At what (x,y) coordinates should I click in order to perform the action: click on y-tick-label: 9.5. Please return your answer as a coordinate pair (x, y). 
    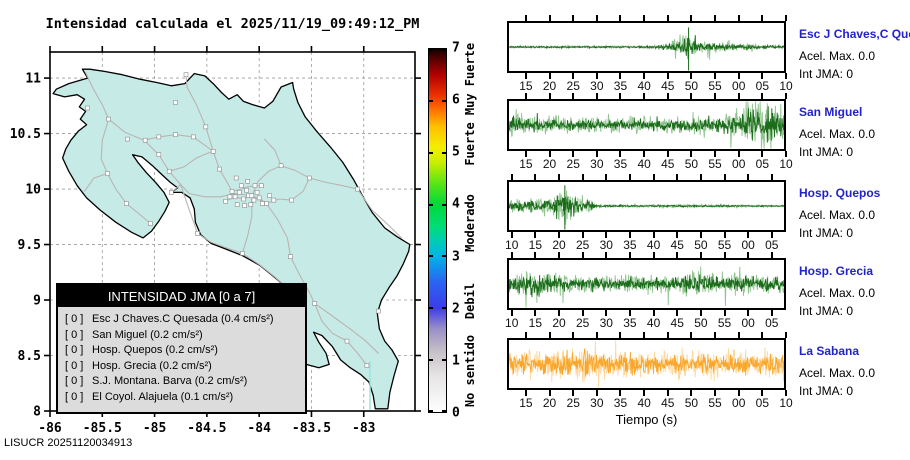
    Looking at the image, I should click on (29, 245).